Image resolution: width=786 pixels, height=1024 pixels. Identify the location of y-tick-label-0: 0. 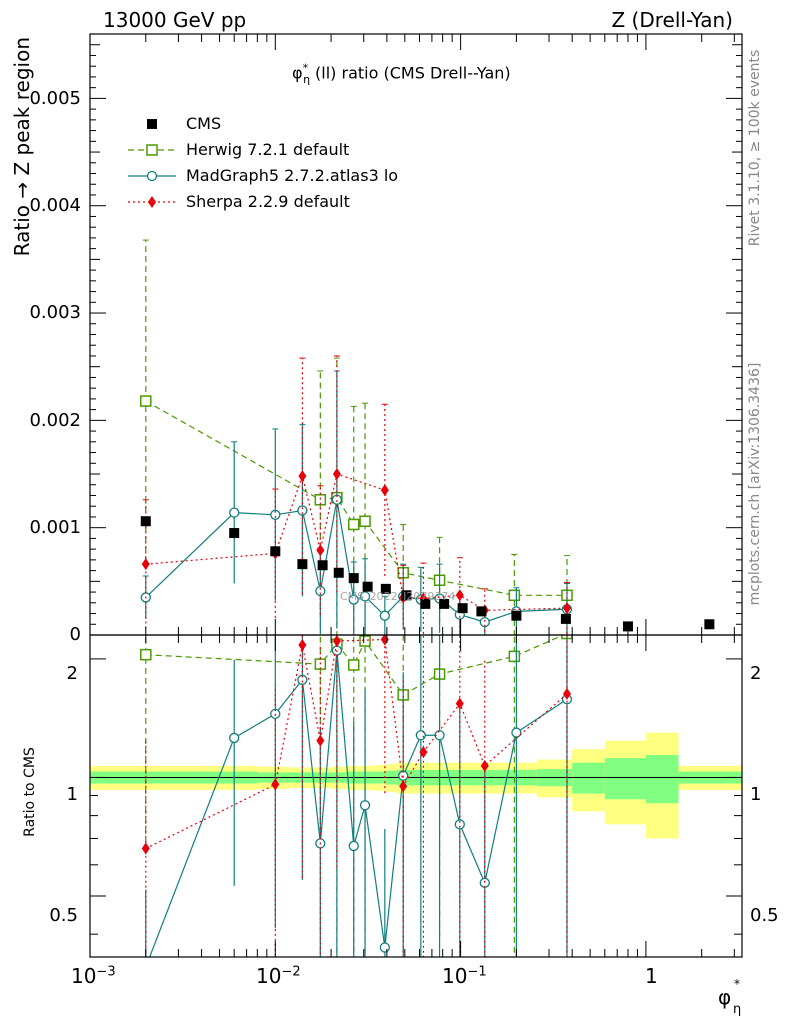
(75, 634).